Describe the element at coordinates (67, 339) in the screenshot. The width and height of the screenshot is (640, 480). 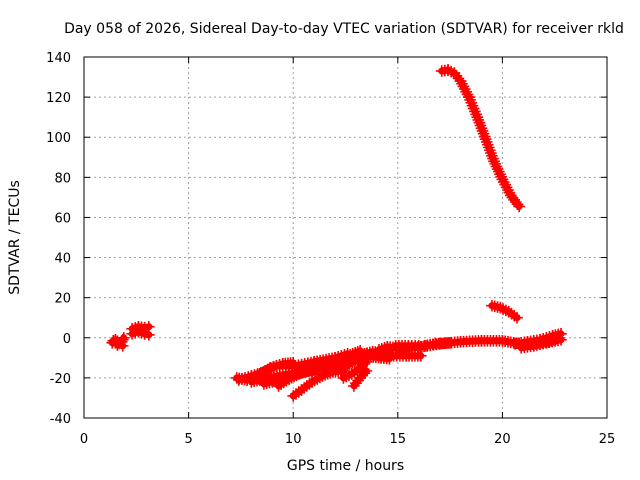
I see `y-tick-label: 0` at that location.